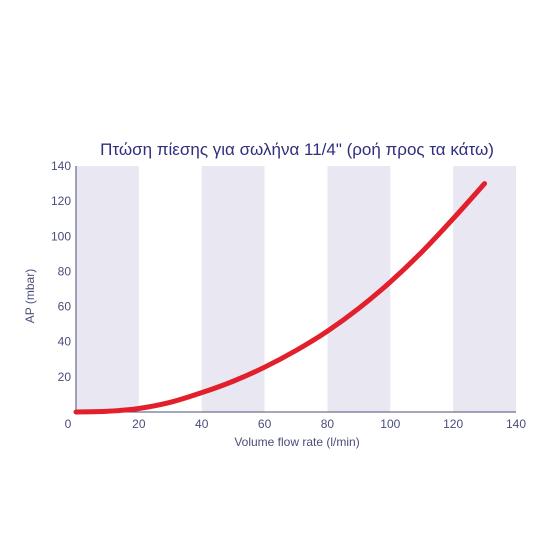 Image resolution: width=550 pixels, height=550 pixels. I want to click on x-tick-label: 20, so click(139, 424).